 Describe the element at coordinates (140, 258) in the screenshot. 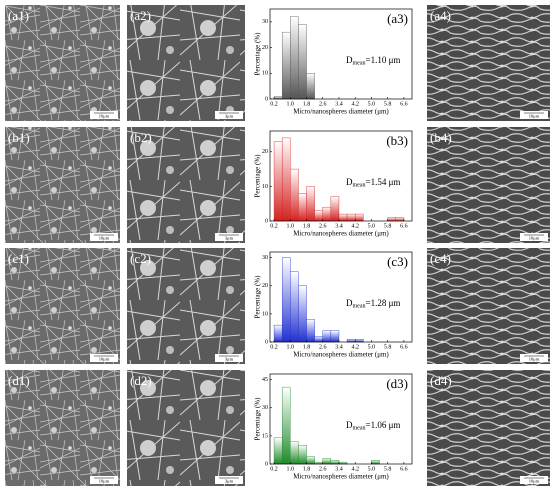

I see `panel-label: (c2)` at that location.